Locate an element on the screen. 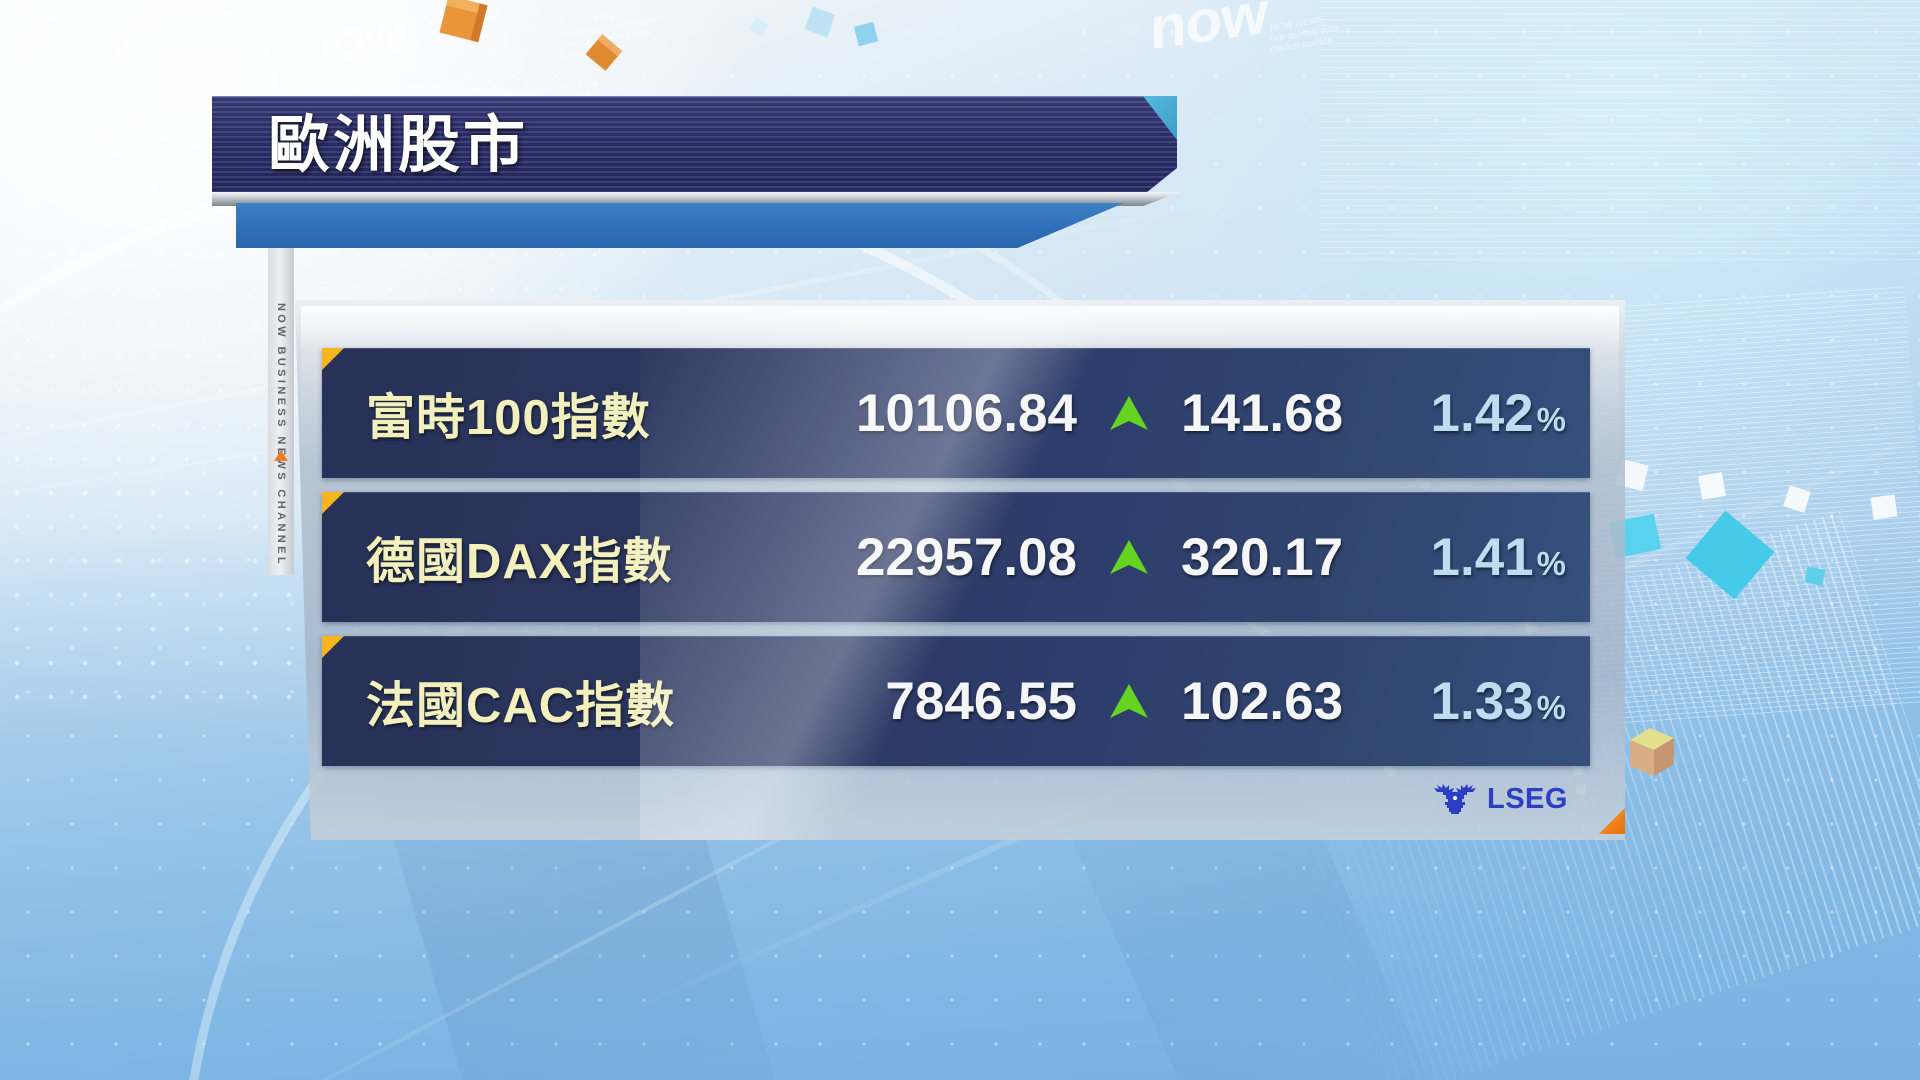 This screenshot has width=1920, height=1080. table-row: 德國DAX指數 22957.08 320.17 1.41% is located at coordinates (956, 557).